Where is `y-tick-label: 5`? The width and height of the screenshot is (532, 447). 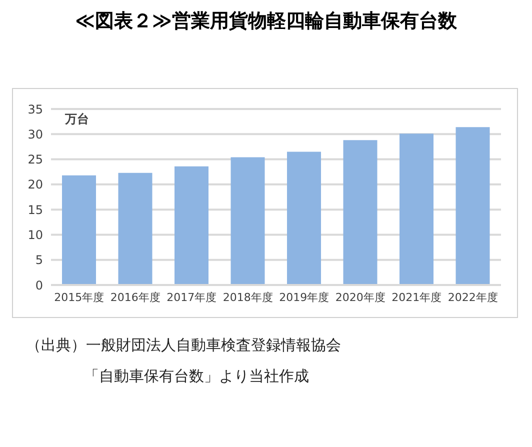 y-tick-label: 5 is located at coordinates (39, 260).